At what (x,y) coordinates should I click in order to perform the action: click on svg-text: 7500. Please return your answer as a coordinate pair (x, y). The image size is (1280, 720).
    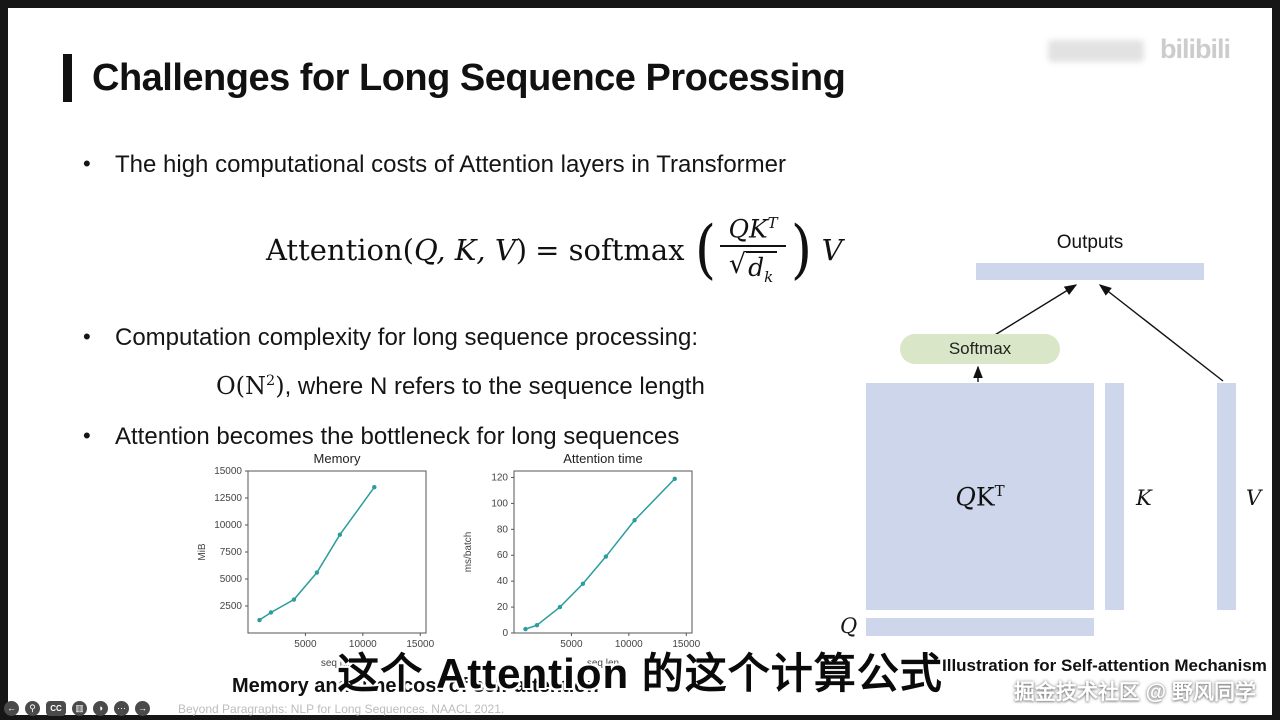
    Looking at the image, I should click on (231, 552).